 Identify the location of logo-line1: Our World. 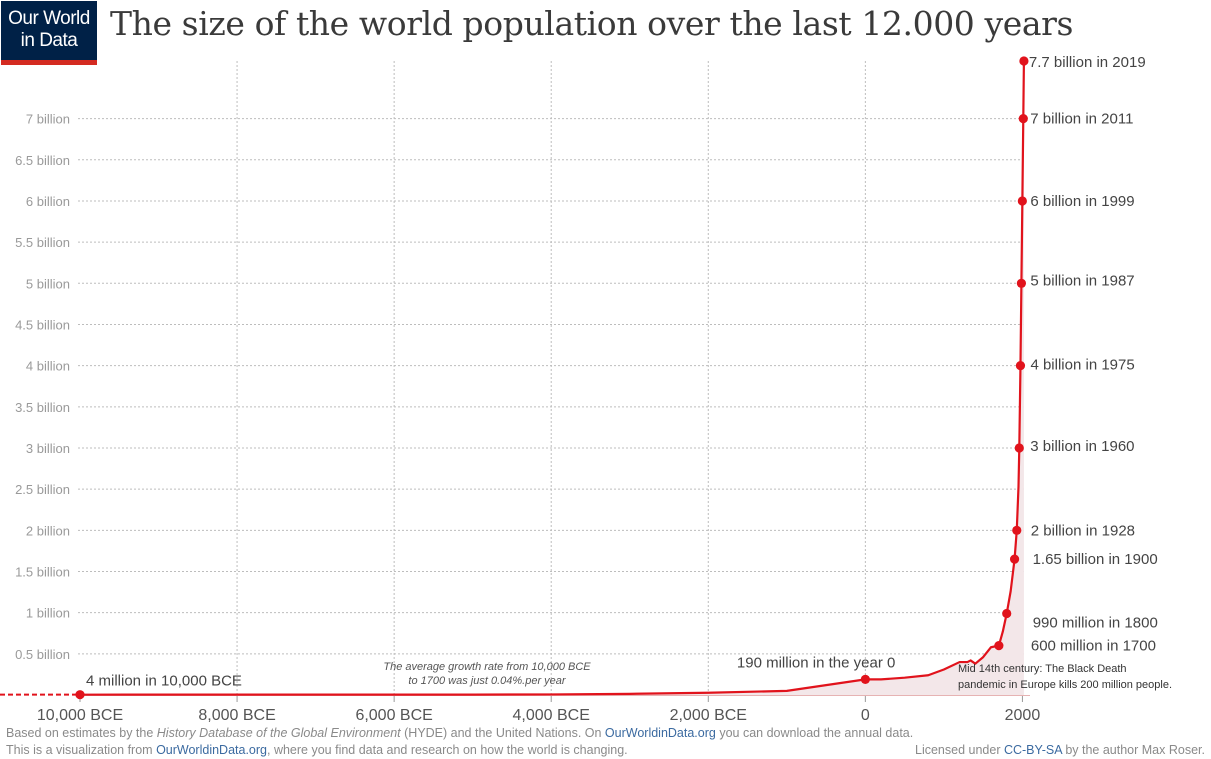
(49, 18).